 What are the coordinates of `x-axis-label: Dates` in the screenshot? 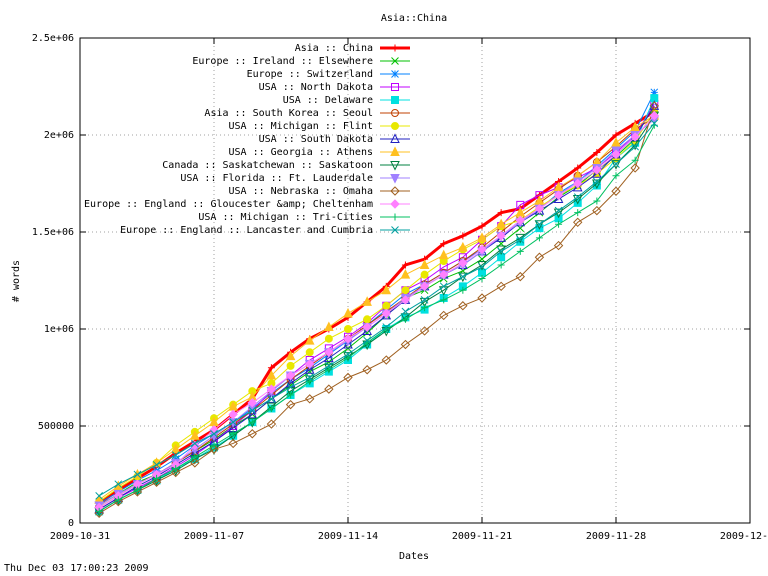 It's located at (414, 556).